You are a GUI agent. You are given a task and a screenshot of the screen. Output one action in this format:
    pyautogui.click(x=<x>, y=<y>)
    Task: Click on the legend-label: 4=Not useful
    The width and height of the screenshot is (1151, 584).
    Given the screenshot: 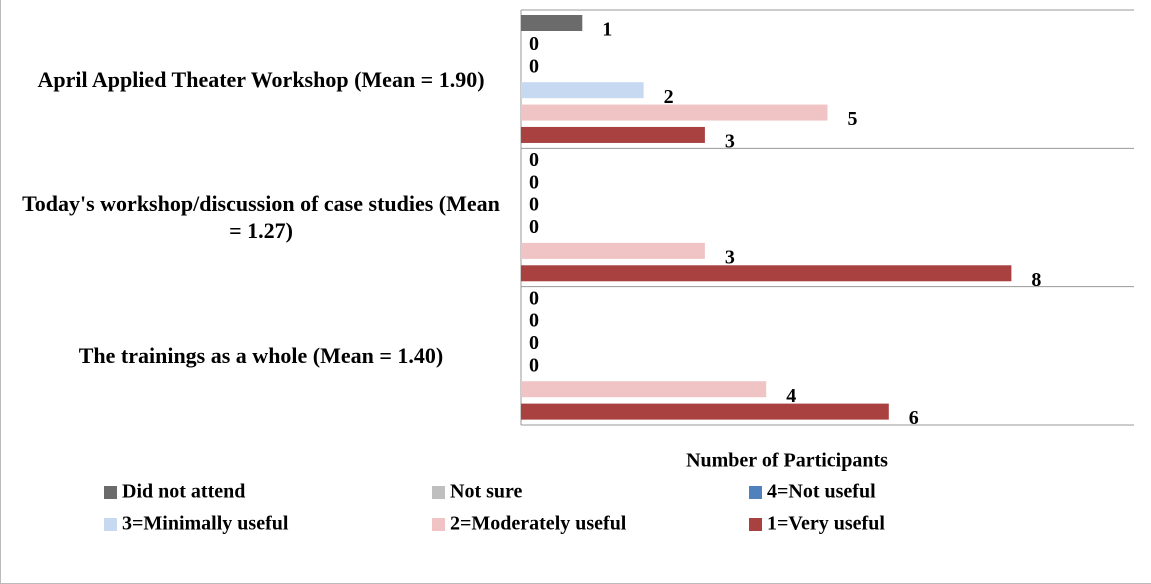 What is the action you would take?
    pyautogui.click(x=821, y=492)
    